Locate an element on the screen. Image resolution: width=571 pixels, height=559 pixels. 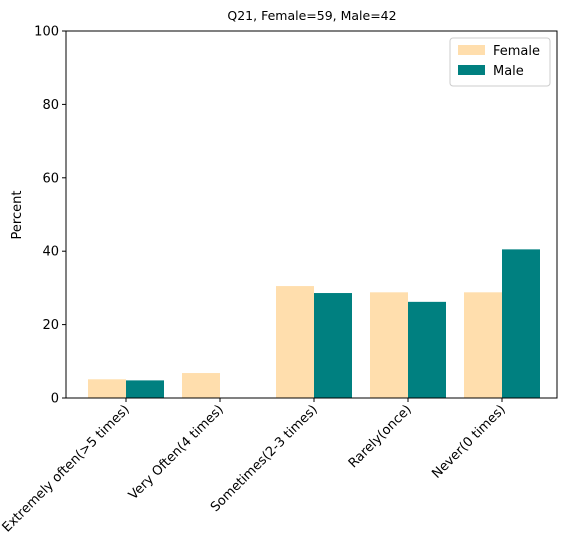
x-tick-label-1: Very Often(4 times) is located at coordinates (176, 452).